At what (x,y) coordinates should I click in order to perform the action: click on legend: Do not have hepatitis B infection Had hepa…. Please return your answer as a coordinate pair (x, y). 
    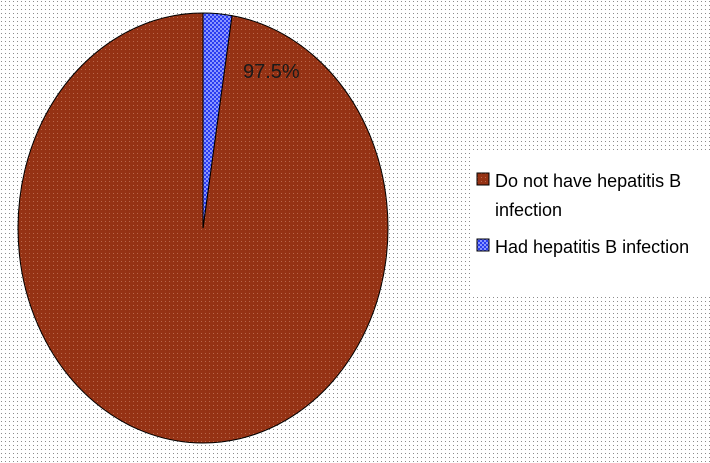
    Looking at the image, I should click on (590, 222).